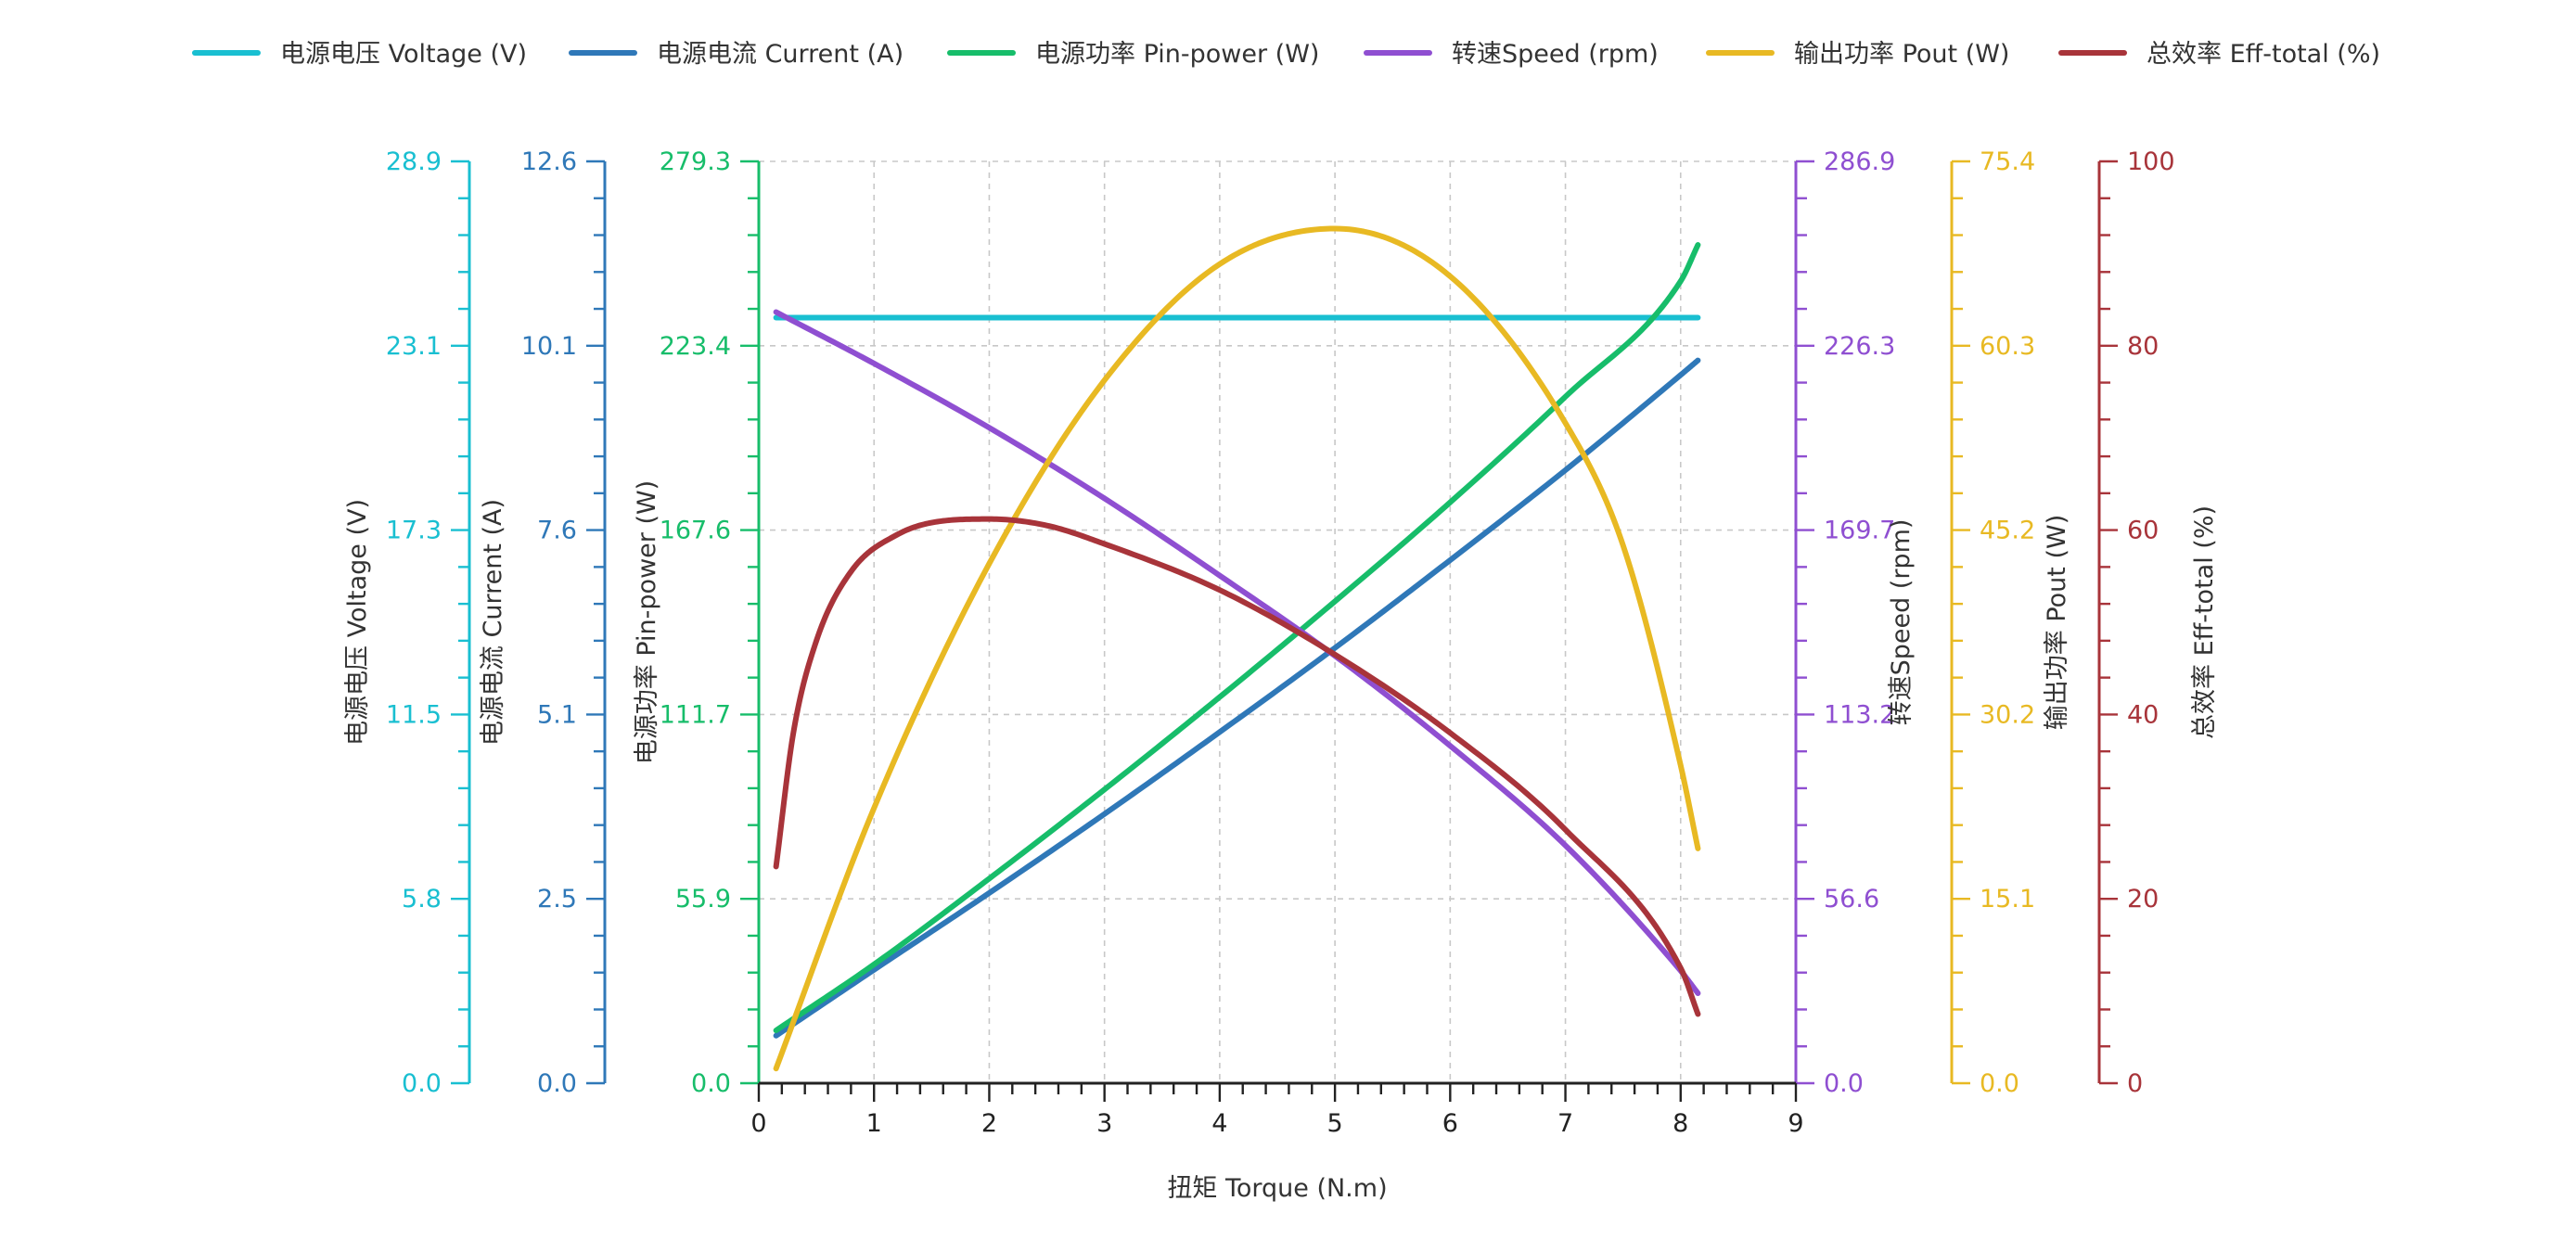 Image resolution: width=2576 pixels, height=1252 pixels. What do you see at coordinates (414, 347) in the screenshot?
I see `y-tick-label: 23.1` at bounding box center [414, 347].